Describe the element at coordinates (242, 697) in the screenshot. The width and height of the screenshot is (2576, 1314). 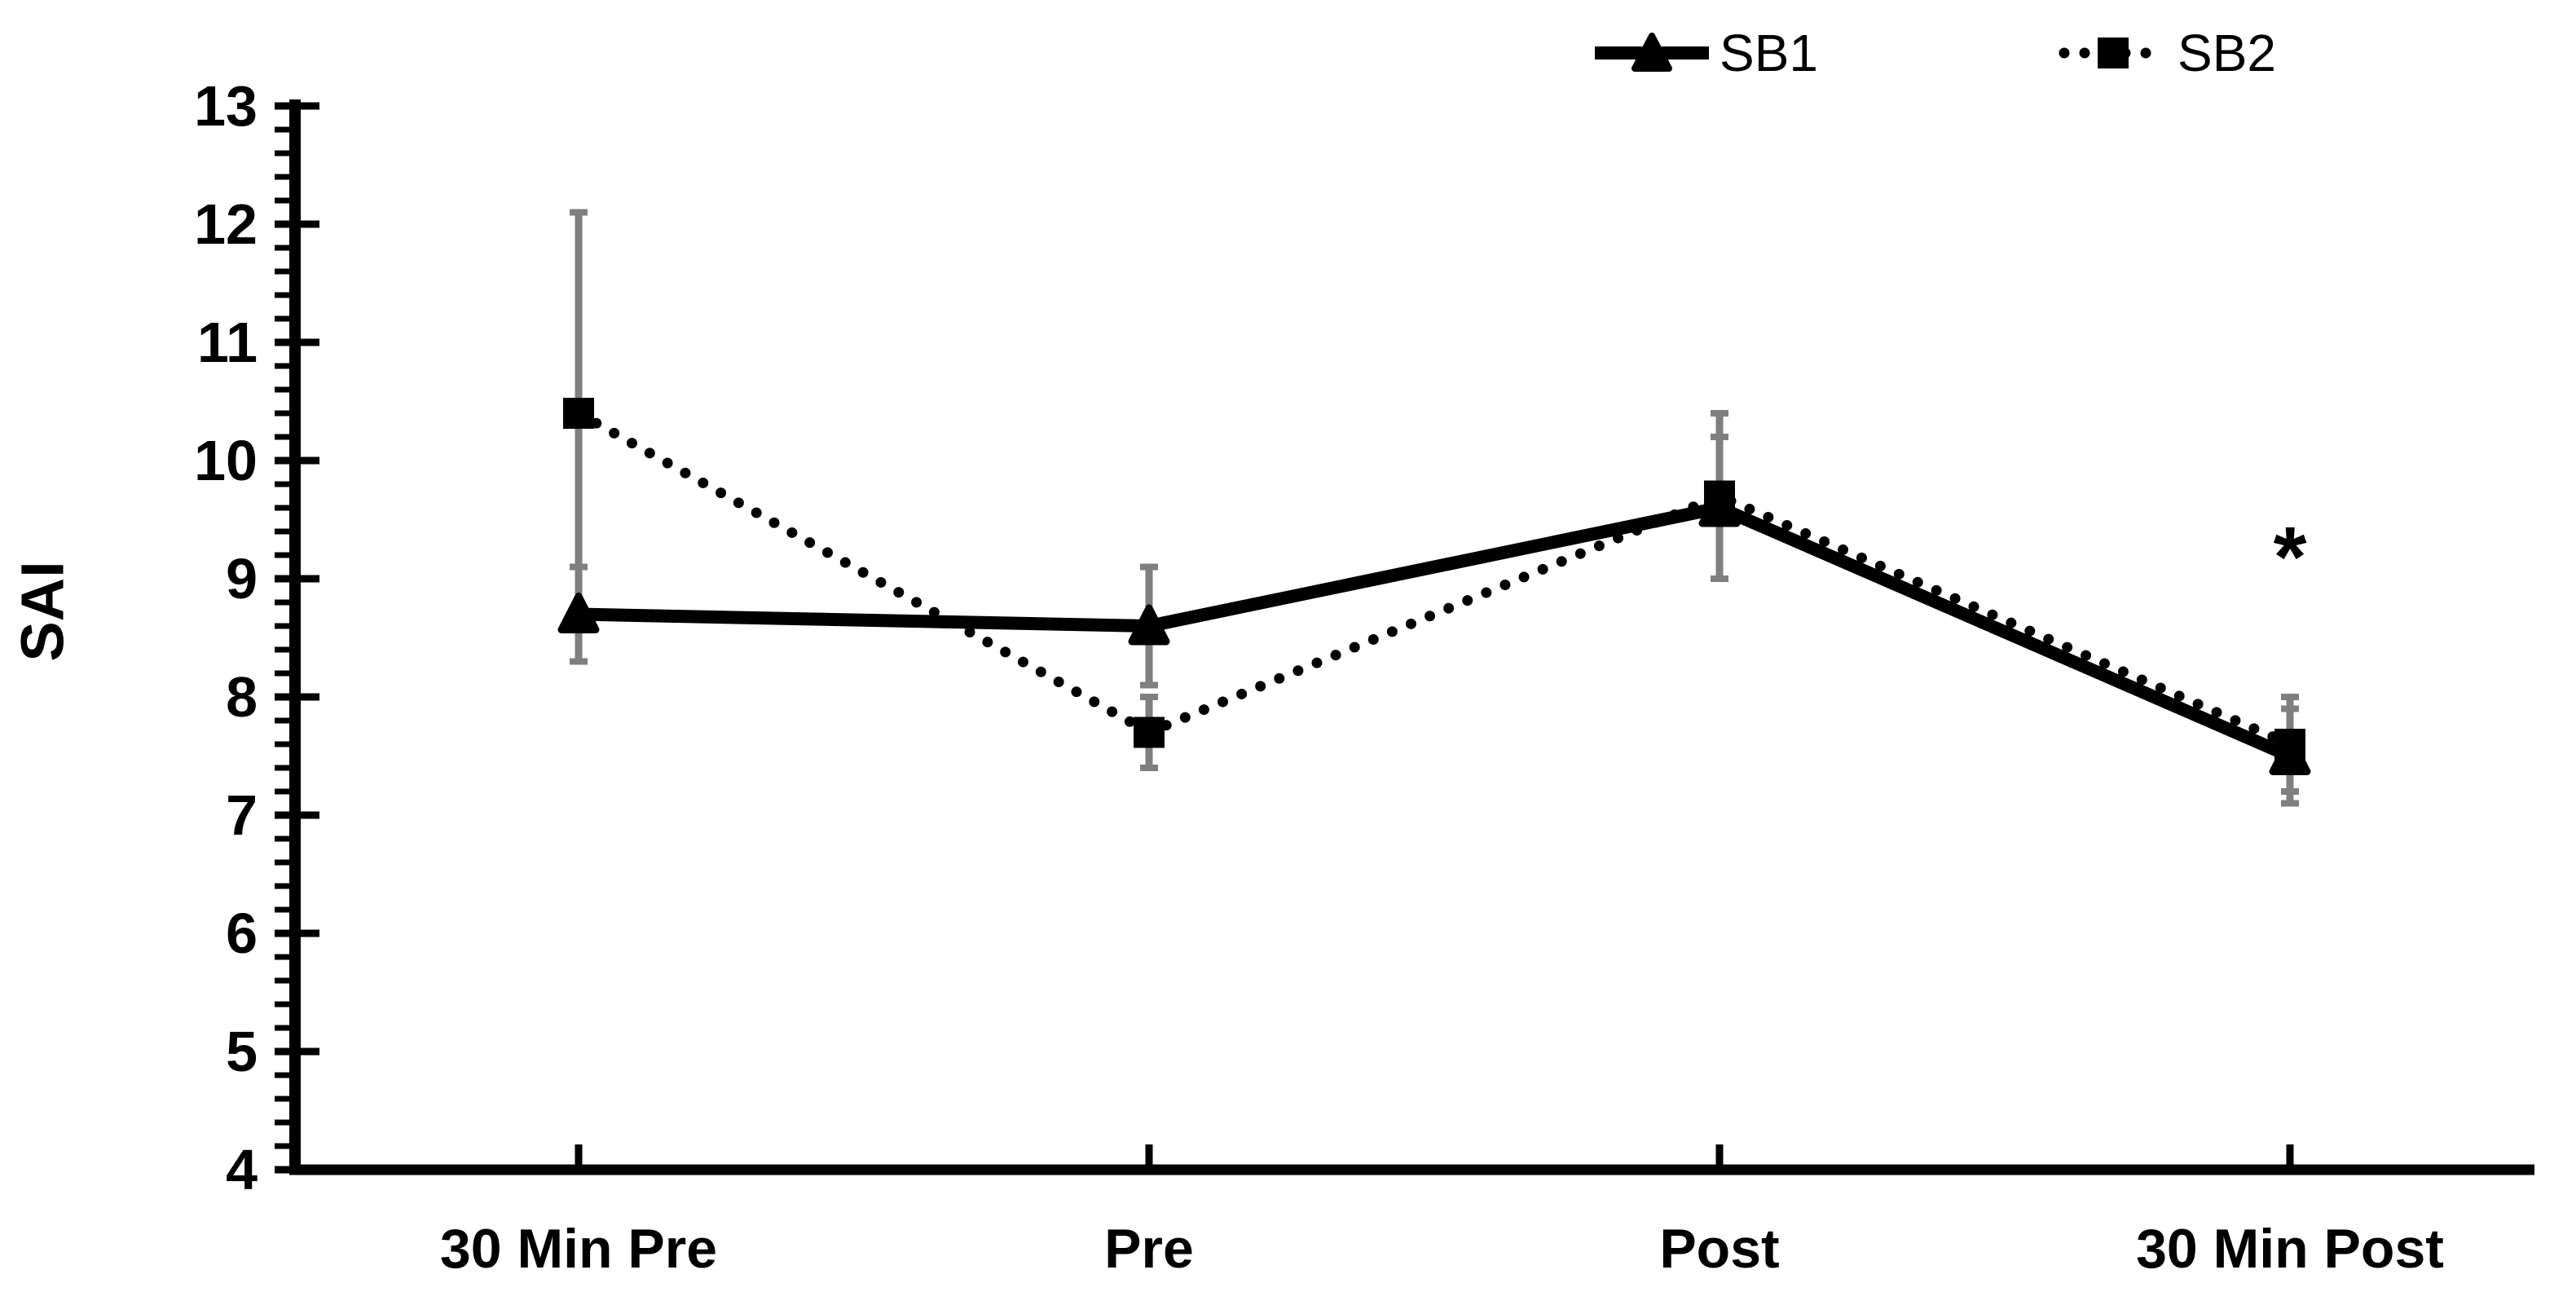
I see `y-tick-label: 8` at that location.